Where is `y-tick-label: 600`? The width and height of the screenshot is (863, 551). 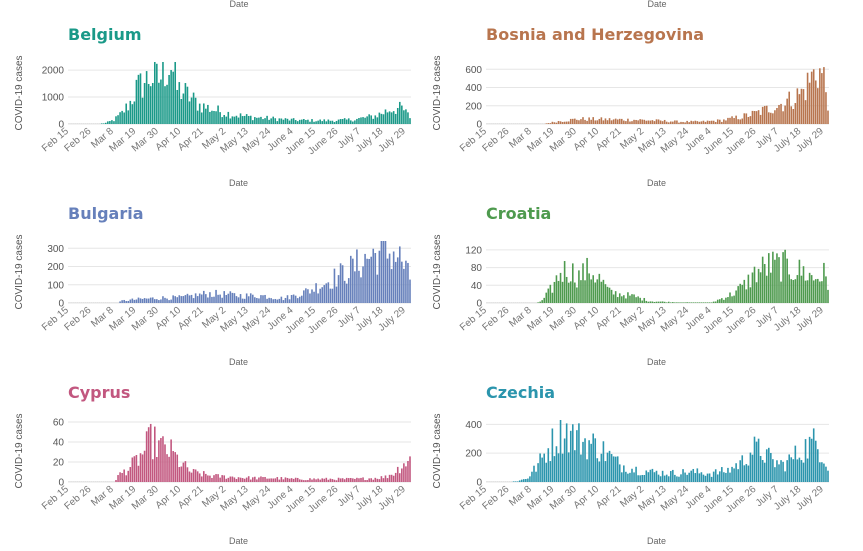
y-tick-label: 600 is located at coordinates (473, 70).